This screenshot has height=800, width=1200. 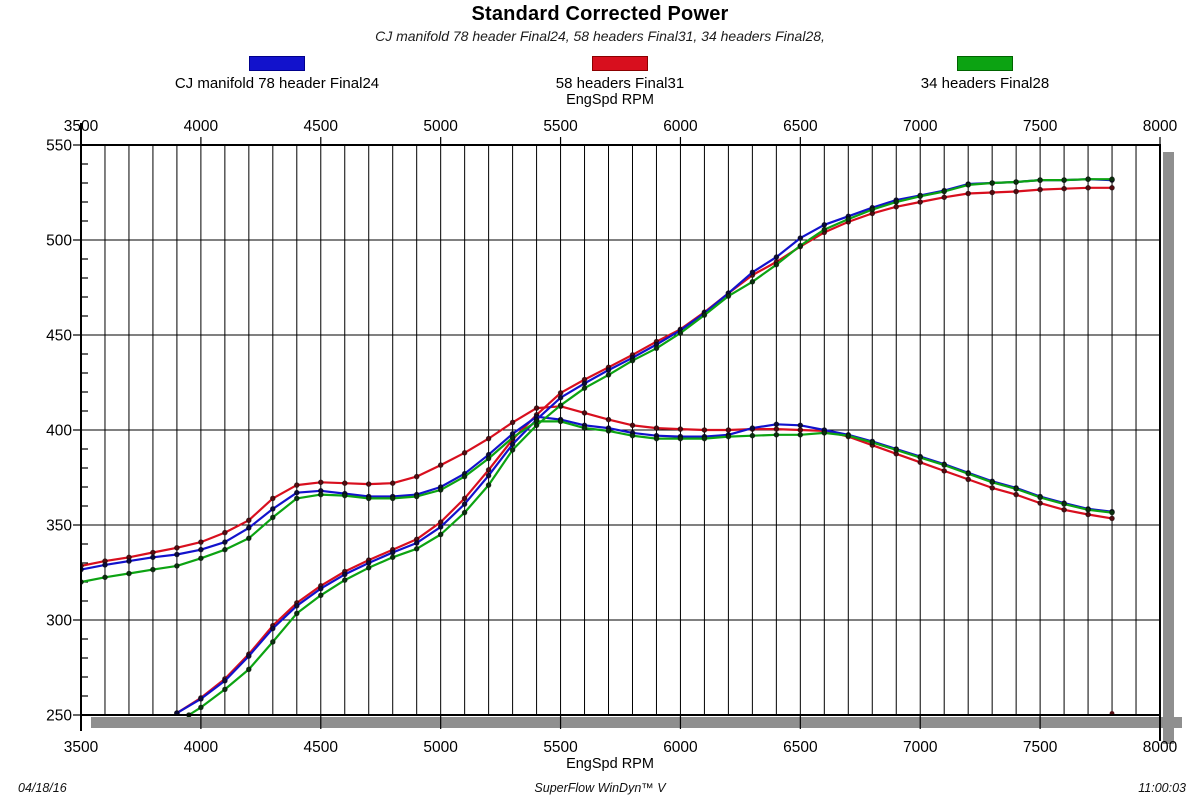 I want to click on legend-swatch-blue, so click(x=277, y=63).